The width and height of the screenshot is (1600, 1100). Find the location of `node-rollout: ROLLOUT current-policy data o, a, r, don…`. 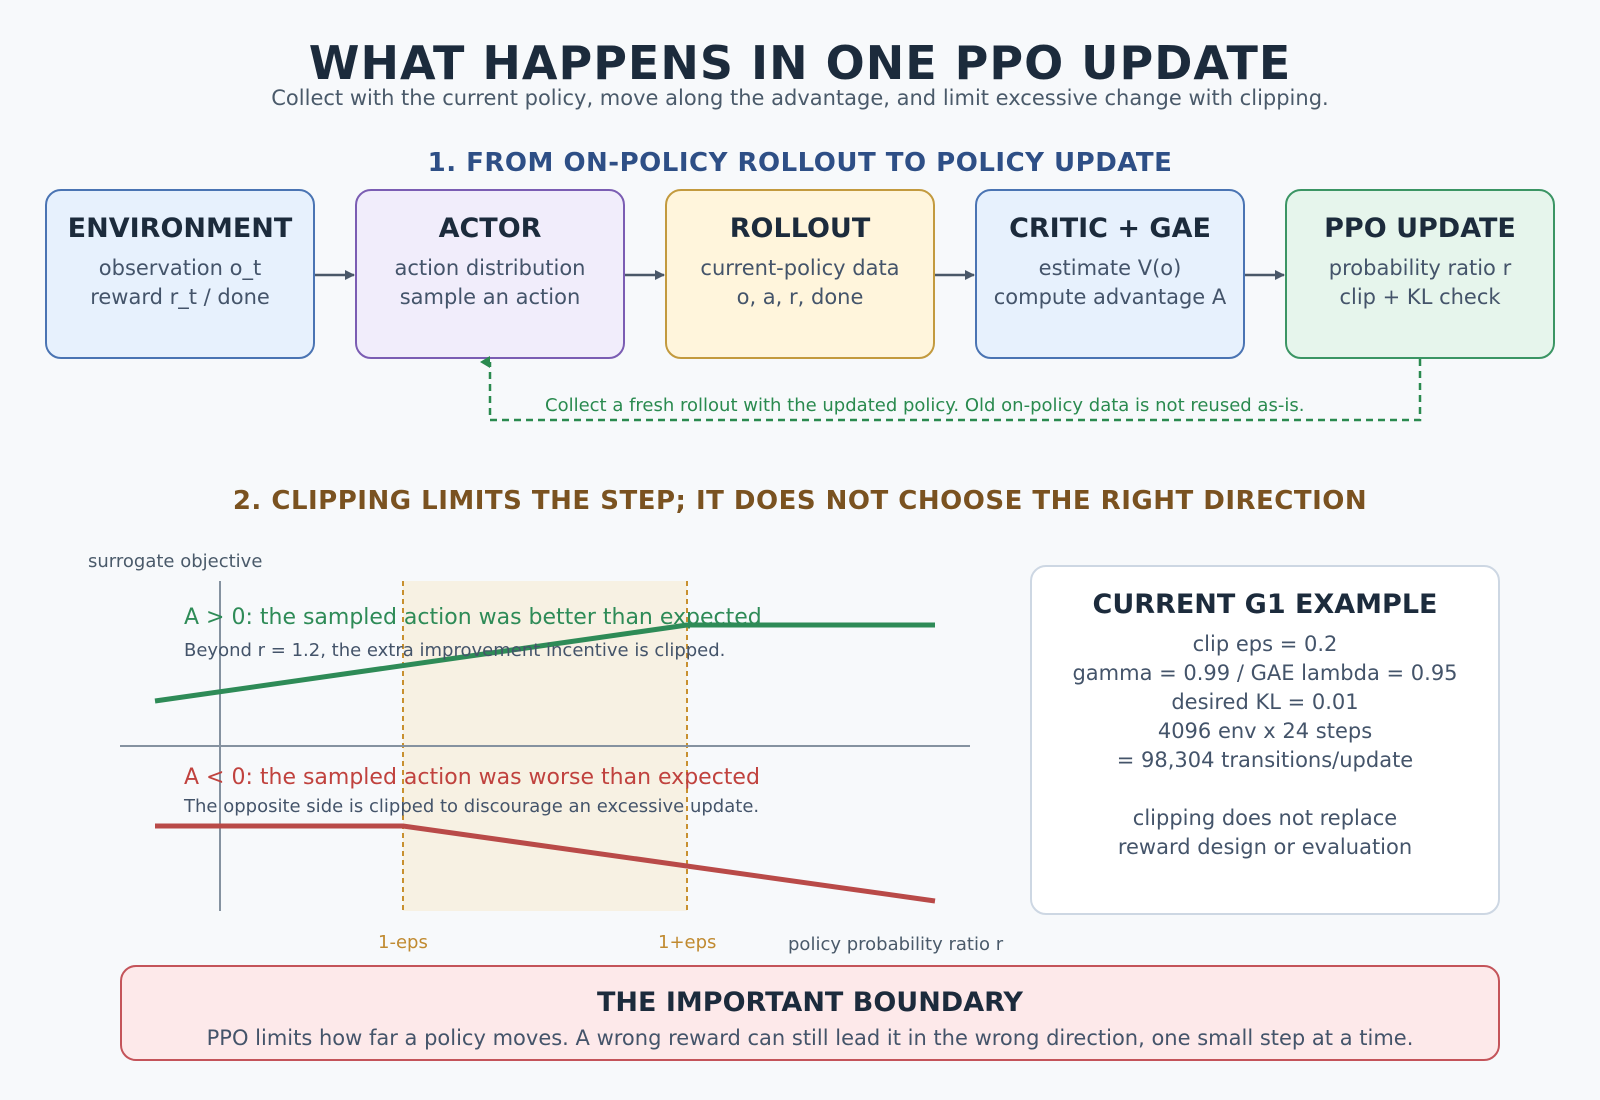

node-rollout: ROLLOUT current-policy data o, a, r, don… is located at coordinates (800, 274).